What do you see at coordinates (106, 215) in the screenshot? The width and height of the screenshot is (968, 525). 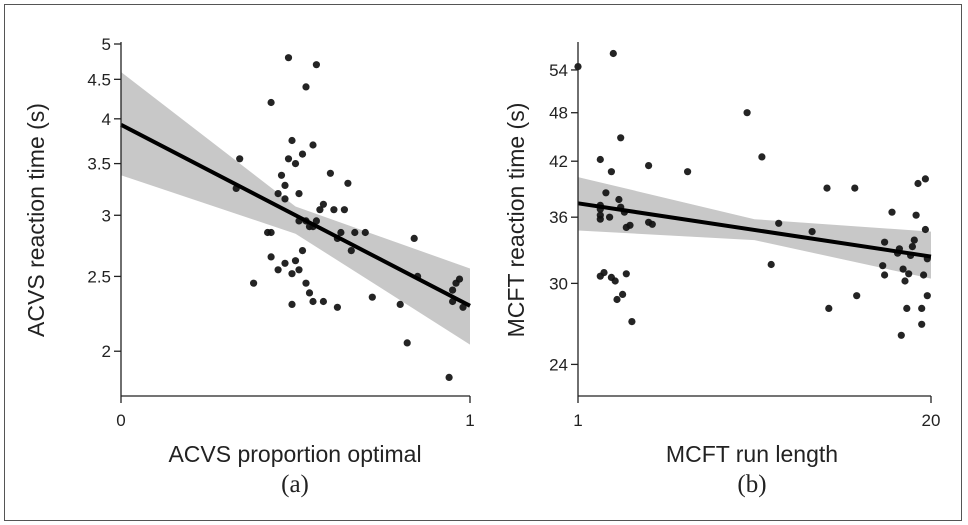 I see `y-tick-label: 3` at bounding box center [106, 215].